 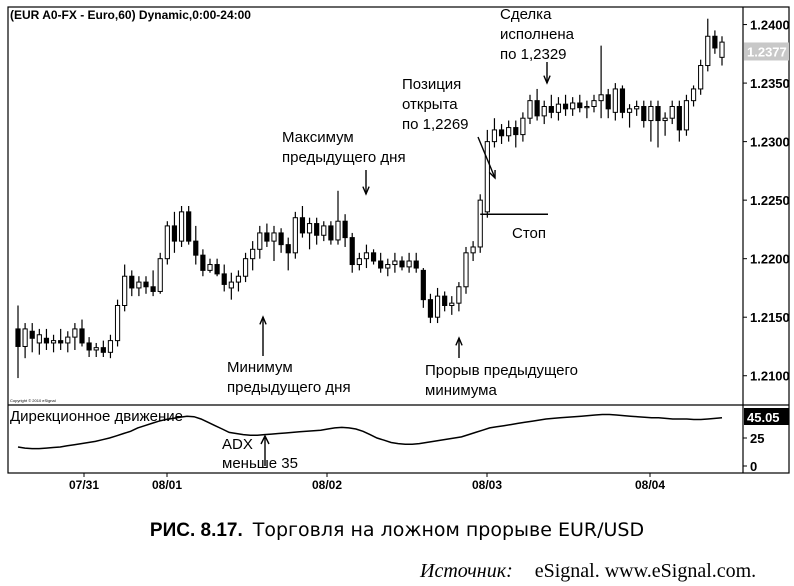 What do you see at coordinates (770, 200) in the screenshot?
I see `price-tick-label: 1.2250` at bounding box center [770, 200].